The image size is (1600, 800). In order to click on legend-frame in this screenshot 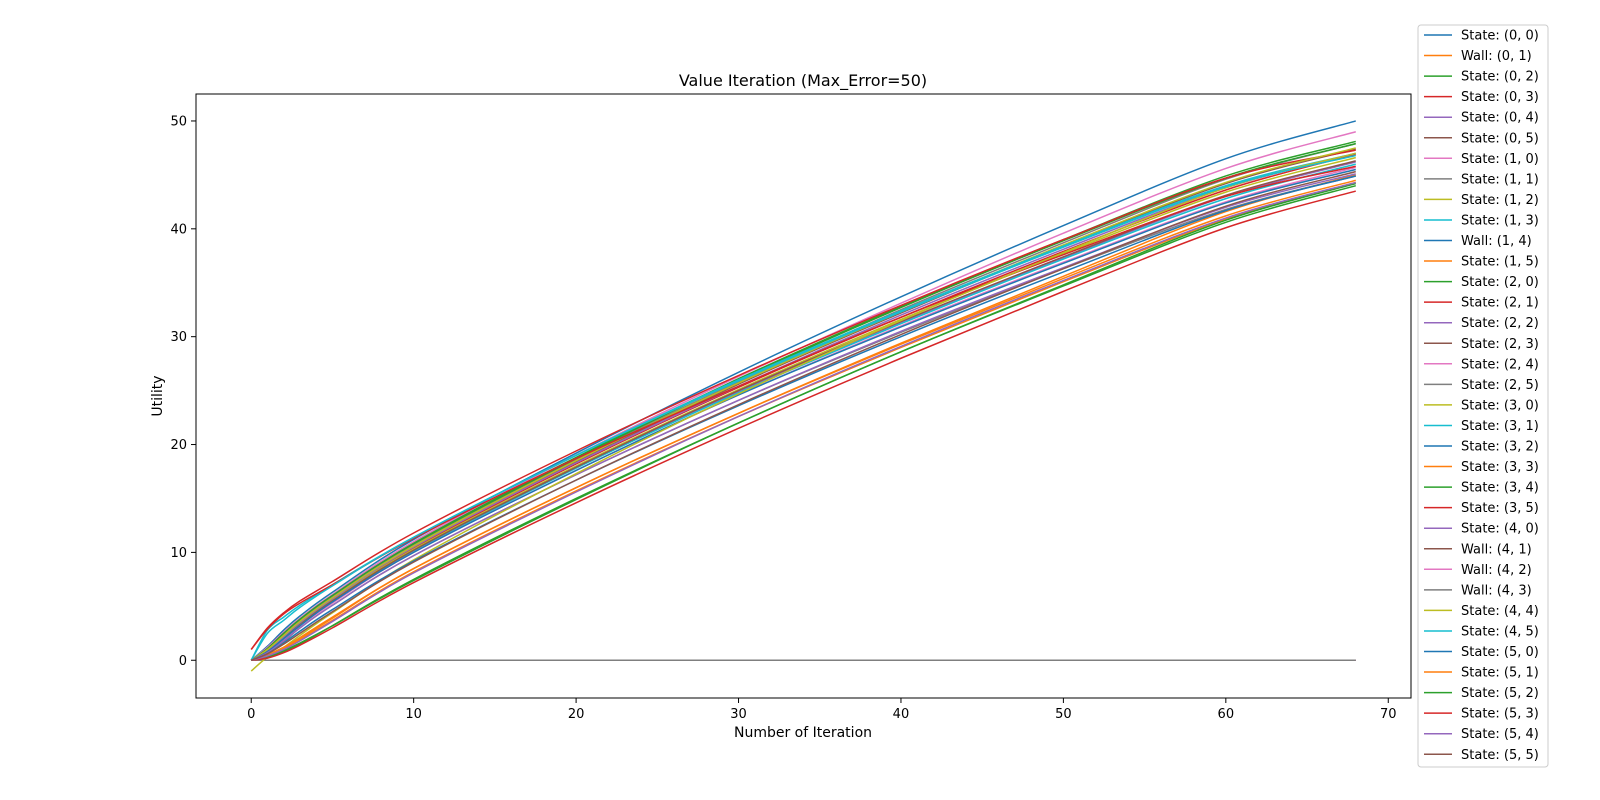, I will do `click(1483, 396)`.